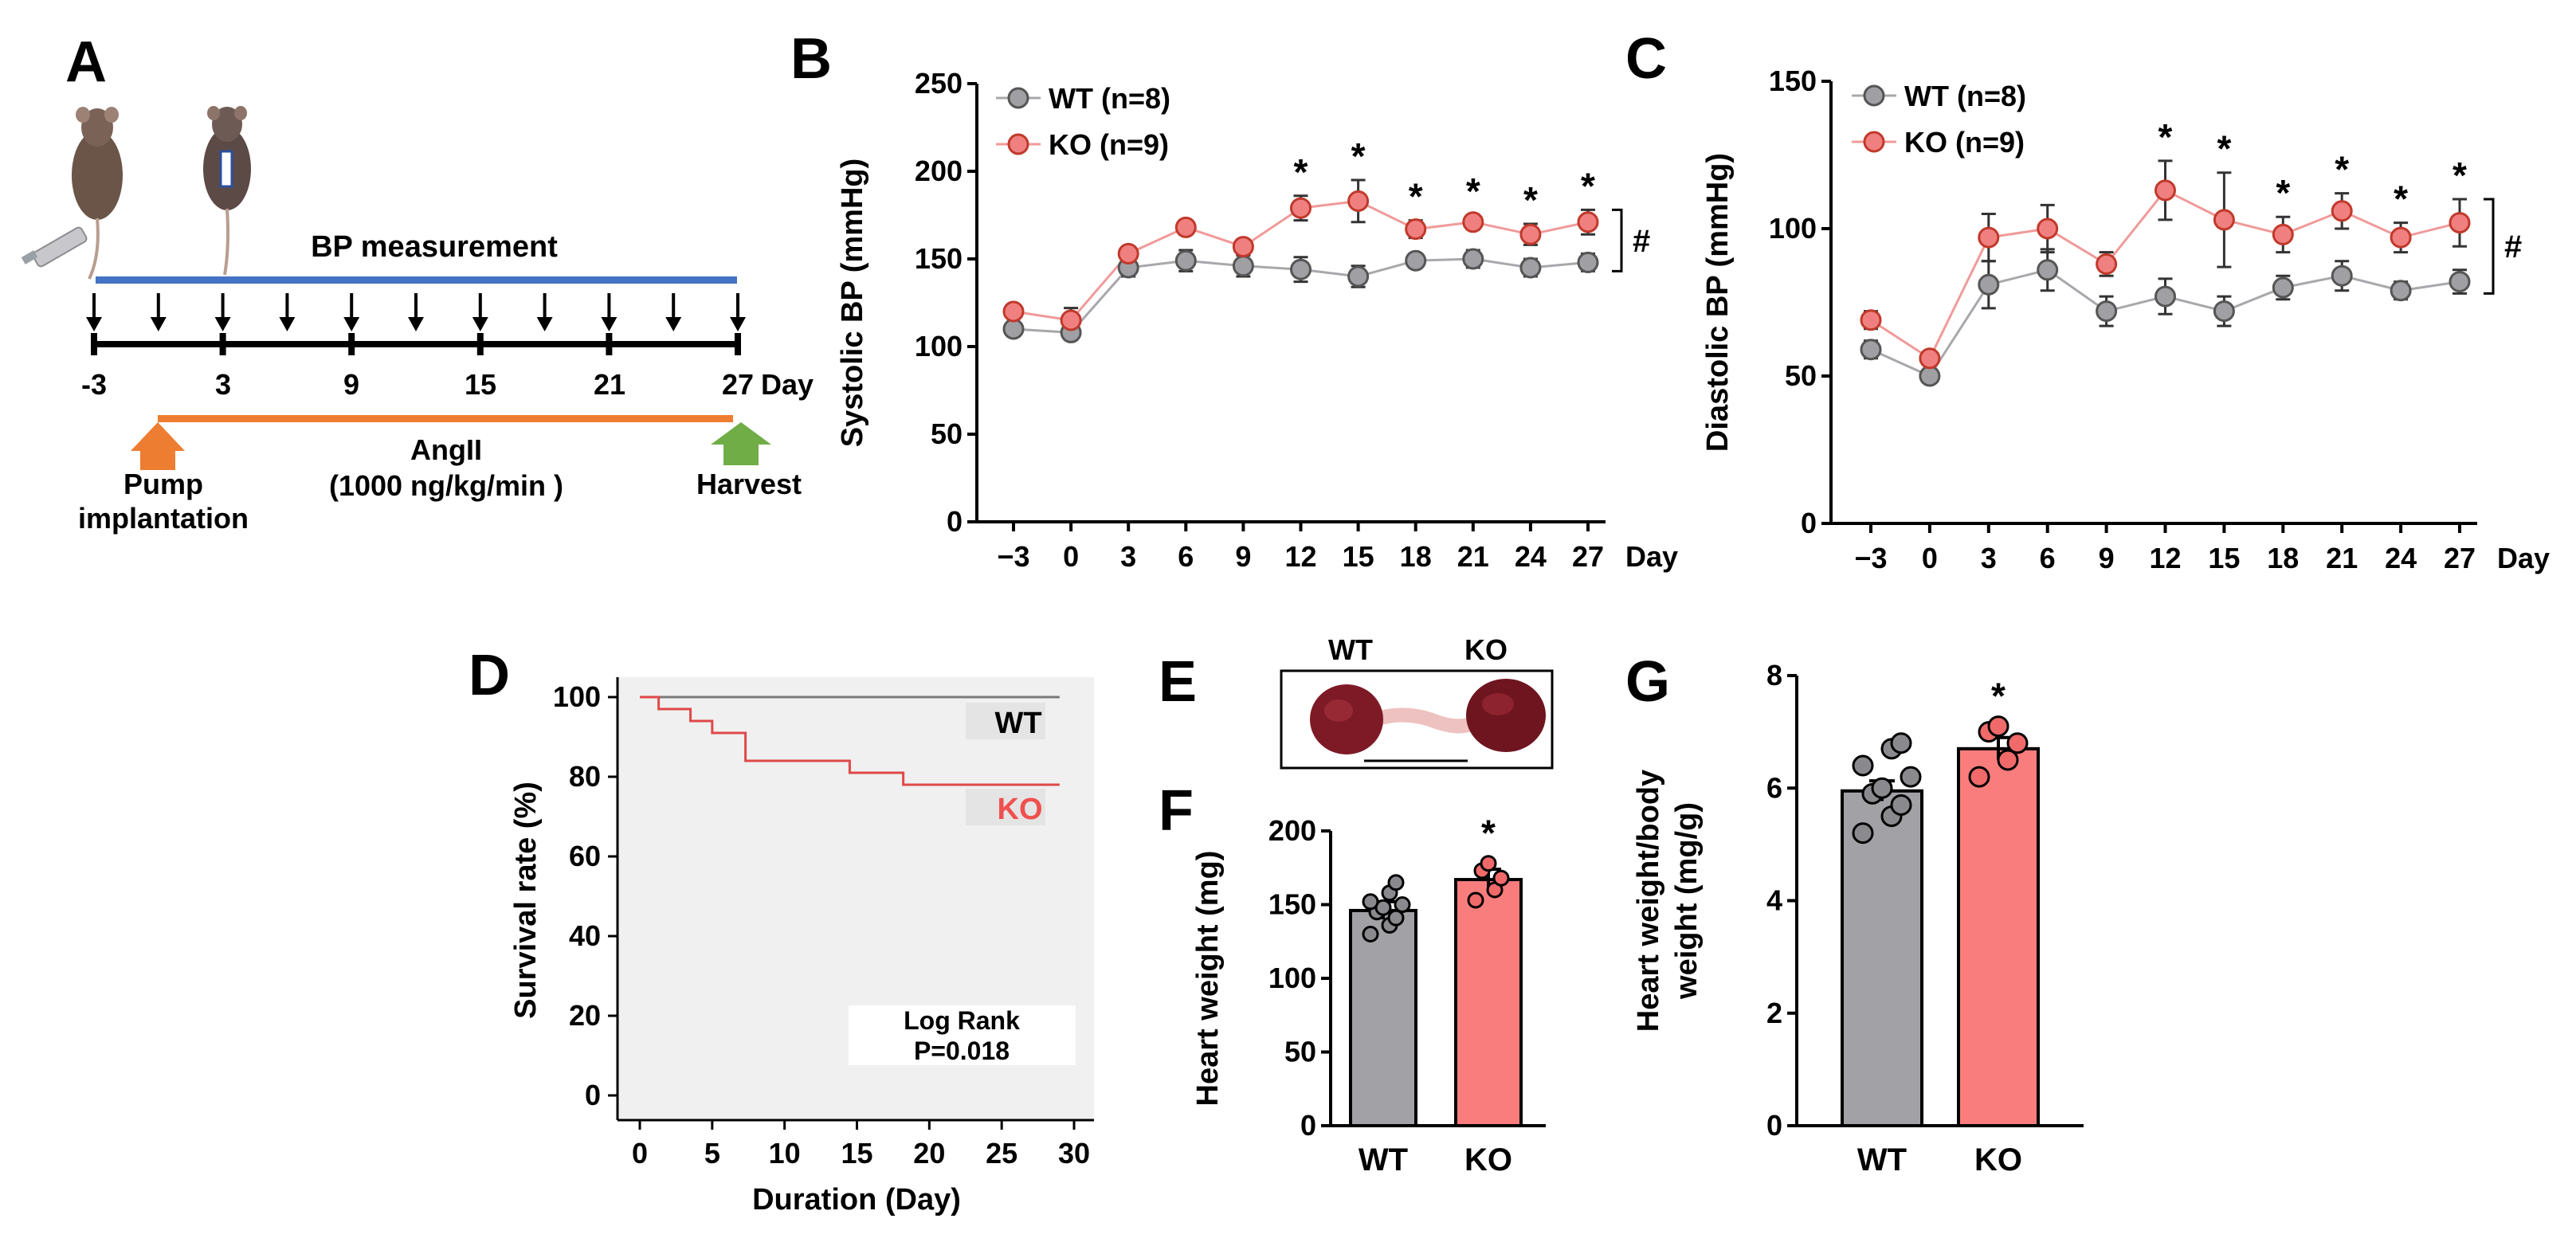 The height and width of the screenshot is (1246, 2576). I want to click on panel-label-d: D, so click(490, 675).